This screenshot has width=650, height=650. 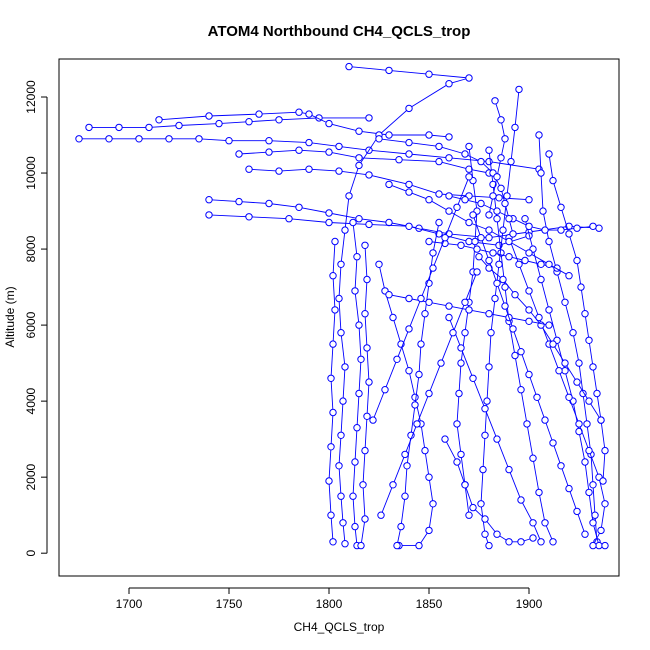 What do you see at coordinates (31, 248) in the screenshot?
I see `y-tick-label: 8000` at bounding box center [31, 248].